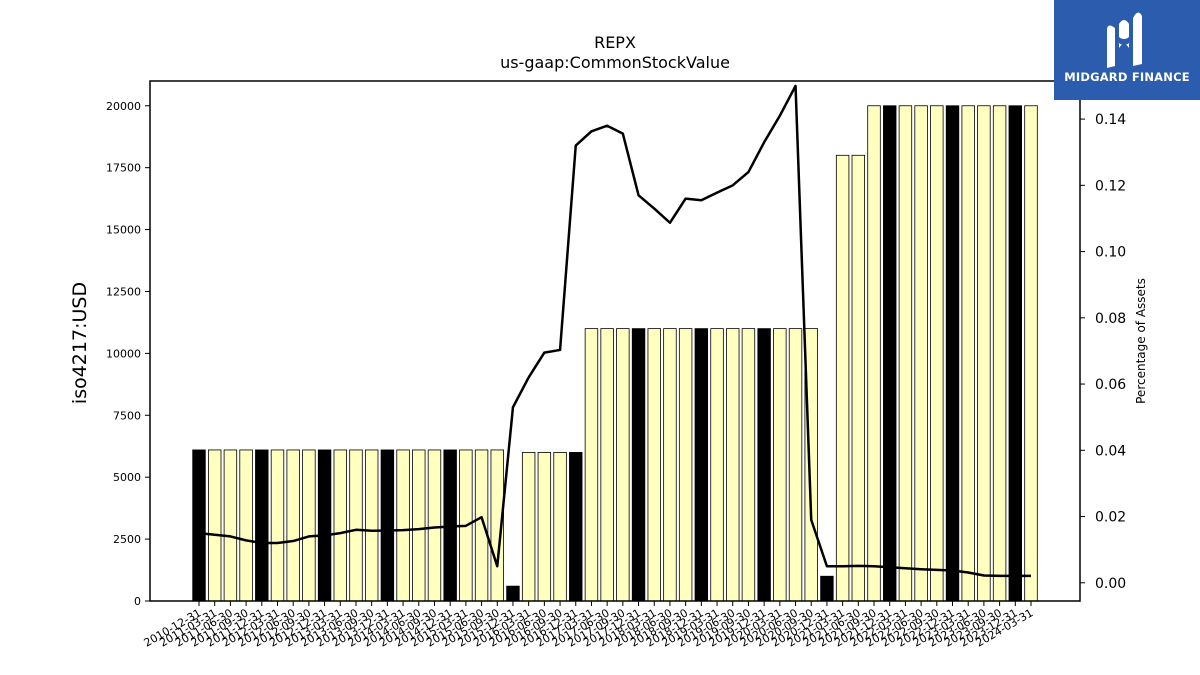 The image size is (1200, 675). Describe the element at coordinates (137, 601) in the screenshot. I see `y-tick-label: 0` at that location.